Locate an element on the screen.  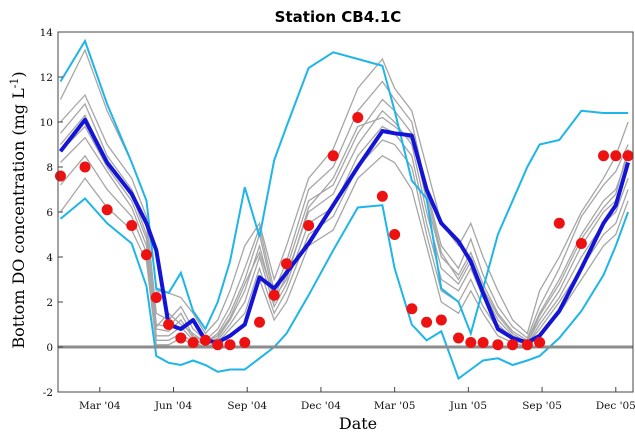
x-tick-label: Jun '05 is located at coordinates (468, 406).